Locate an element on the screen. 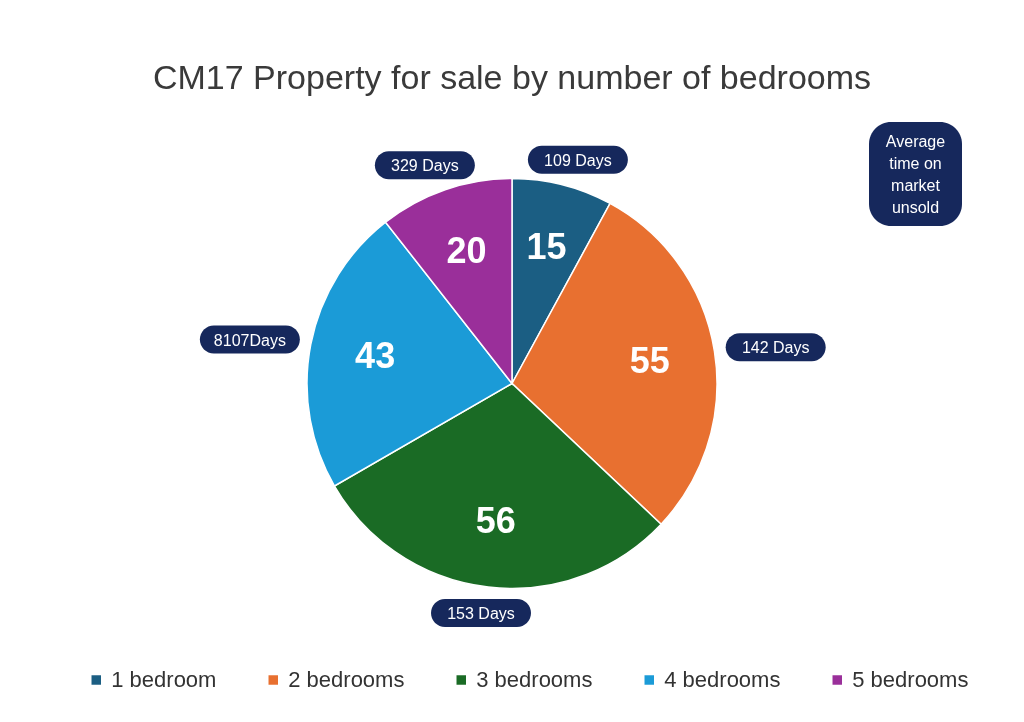 The height and width of the screenshot is (722, 1024). text: 329 Days is located at coordinates (425, 166).